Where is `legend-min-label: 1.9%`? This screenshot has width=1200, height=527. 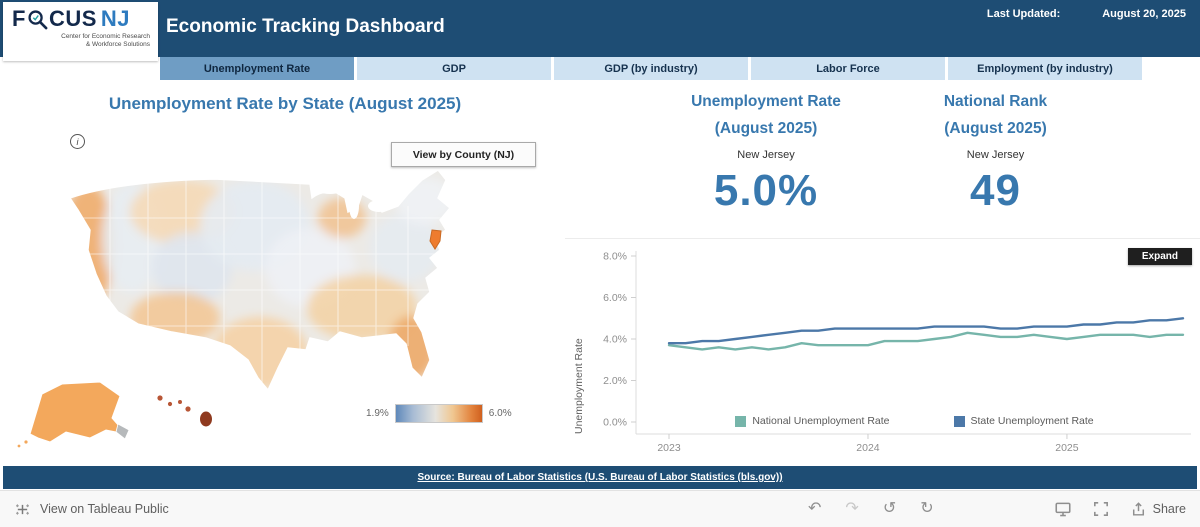
legend-min-label: 1.9% is located at coordinates (377, 413).